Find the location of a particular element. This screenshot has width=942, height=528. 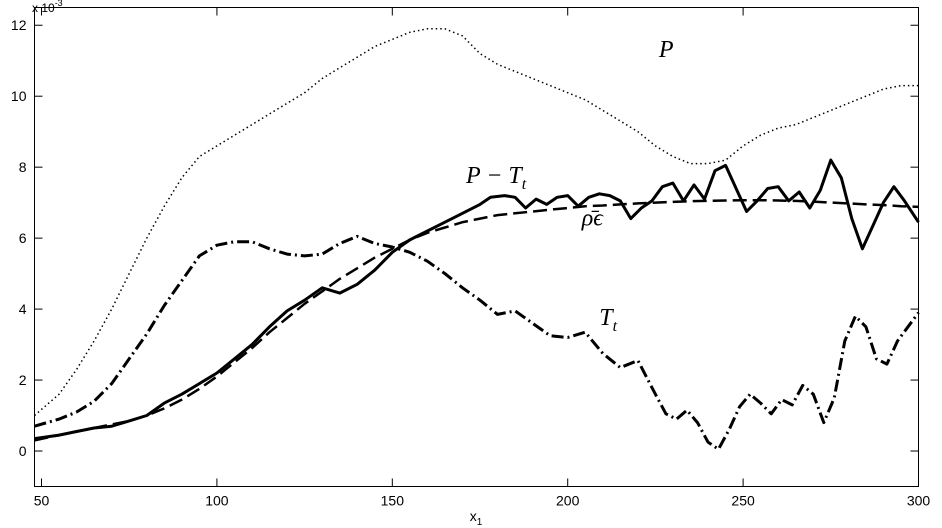

series-label-1: P − Tt is located at coordinates (496, 178).